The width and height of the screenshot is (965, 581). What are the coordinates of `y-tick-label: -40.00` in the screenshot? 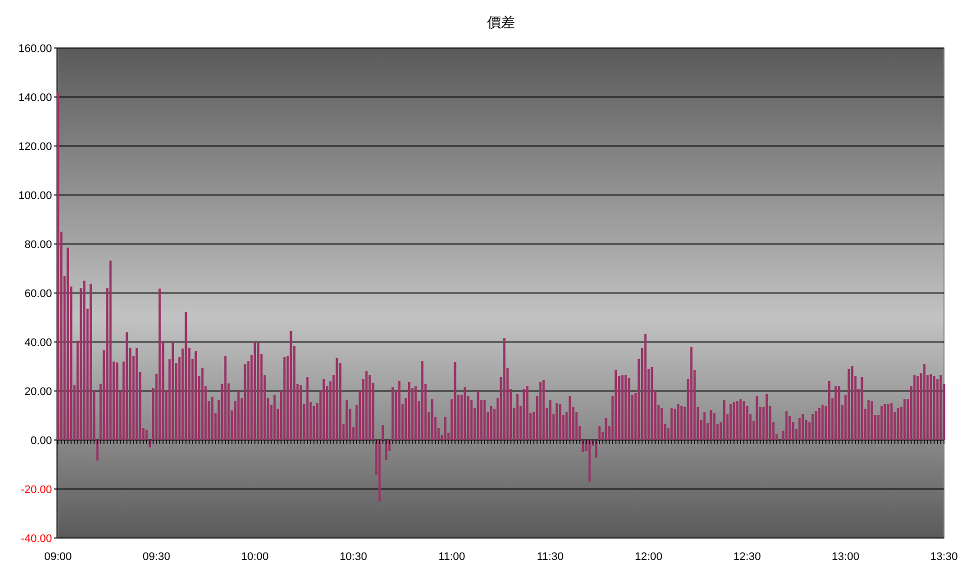 It's located at (36, 539).